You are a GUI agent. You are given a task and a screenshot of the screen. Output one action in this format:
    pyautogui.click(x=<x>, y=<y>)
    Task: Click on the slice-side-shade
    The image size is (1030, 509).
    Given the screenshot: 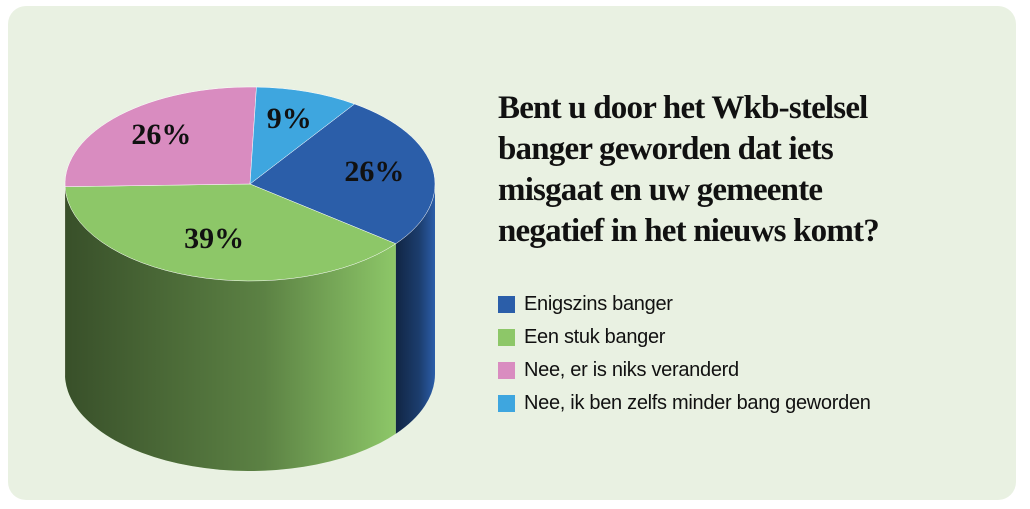 What is the action you would take?
    pyautogui.click(x=415, y=309)
    